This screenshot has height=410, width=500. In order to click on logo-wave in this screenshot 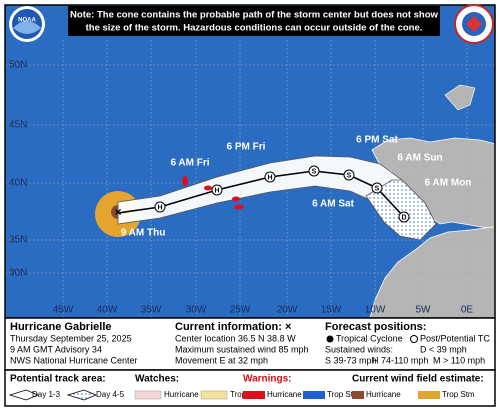, I will do `click(27, 27)`.